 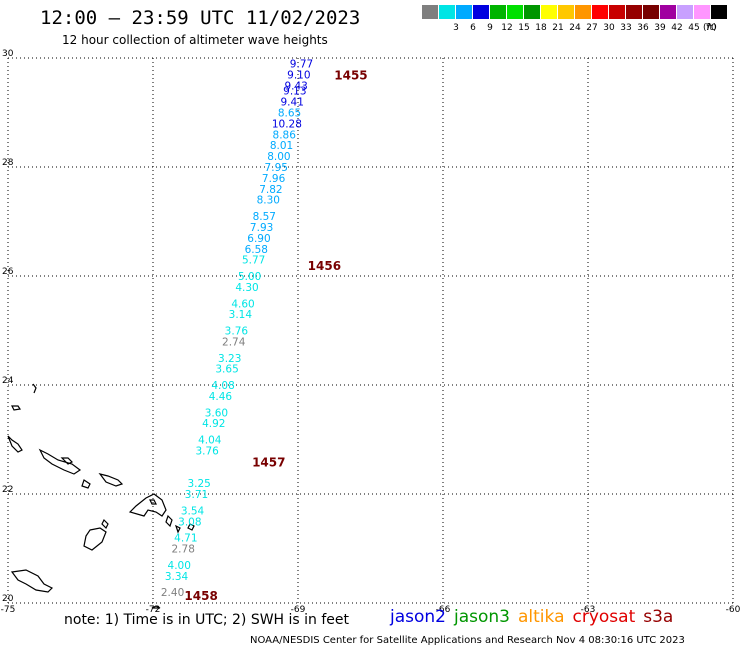 What do you see at coordinates (234, 342) in the screenshot?
I see `swh-value: 2.74` at bounding box center [234, 342].